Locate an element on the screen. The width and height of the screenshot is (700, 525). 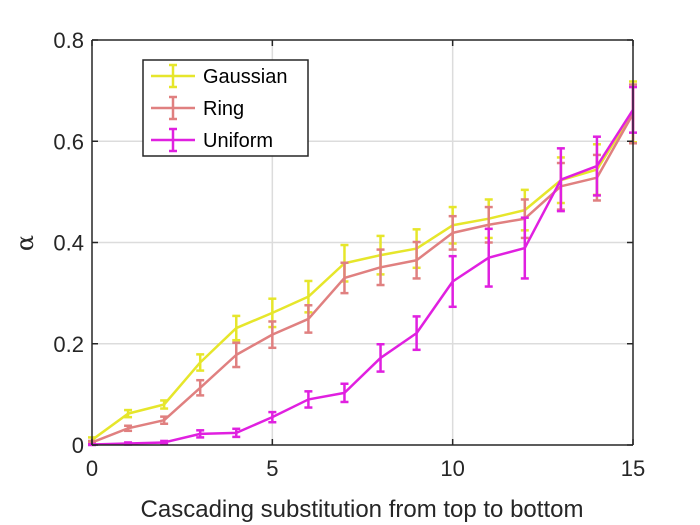
legend-label: Gaussian is located at coordinates (245, 77).